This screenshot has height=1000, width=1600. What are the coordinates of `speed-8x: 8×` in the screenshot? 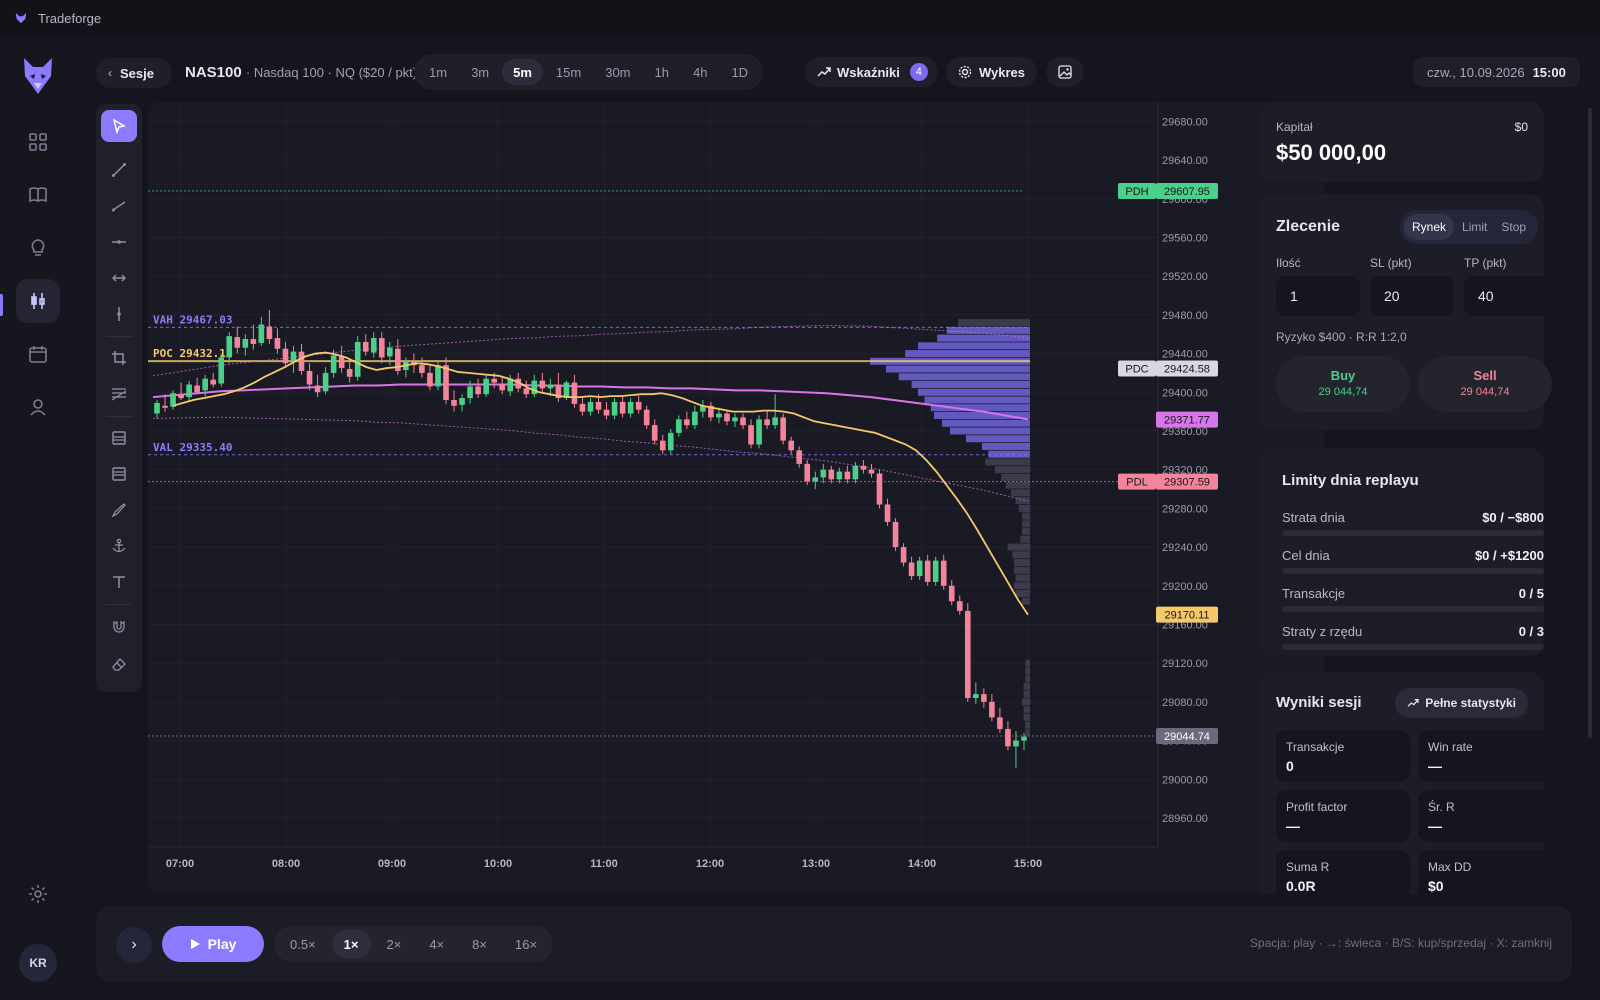 It's located at (479, 944).